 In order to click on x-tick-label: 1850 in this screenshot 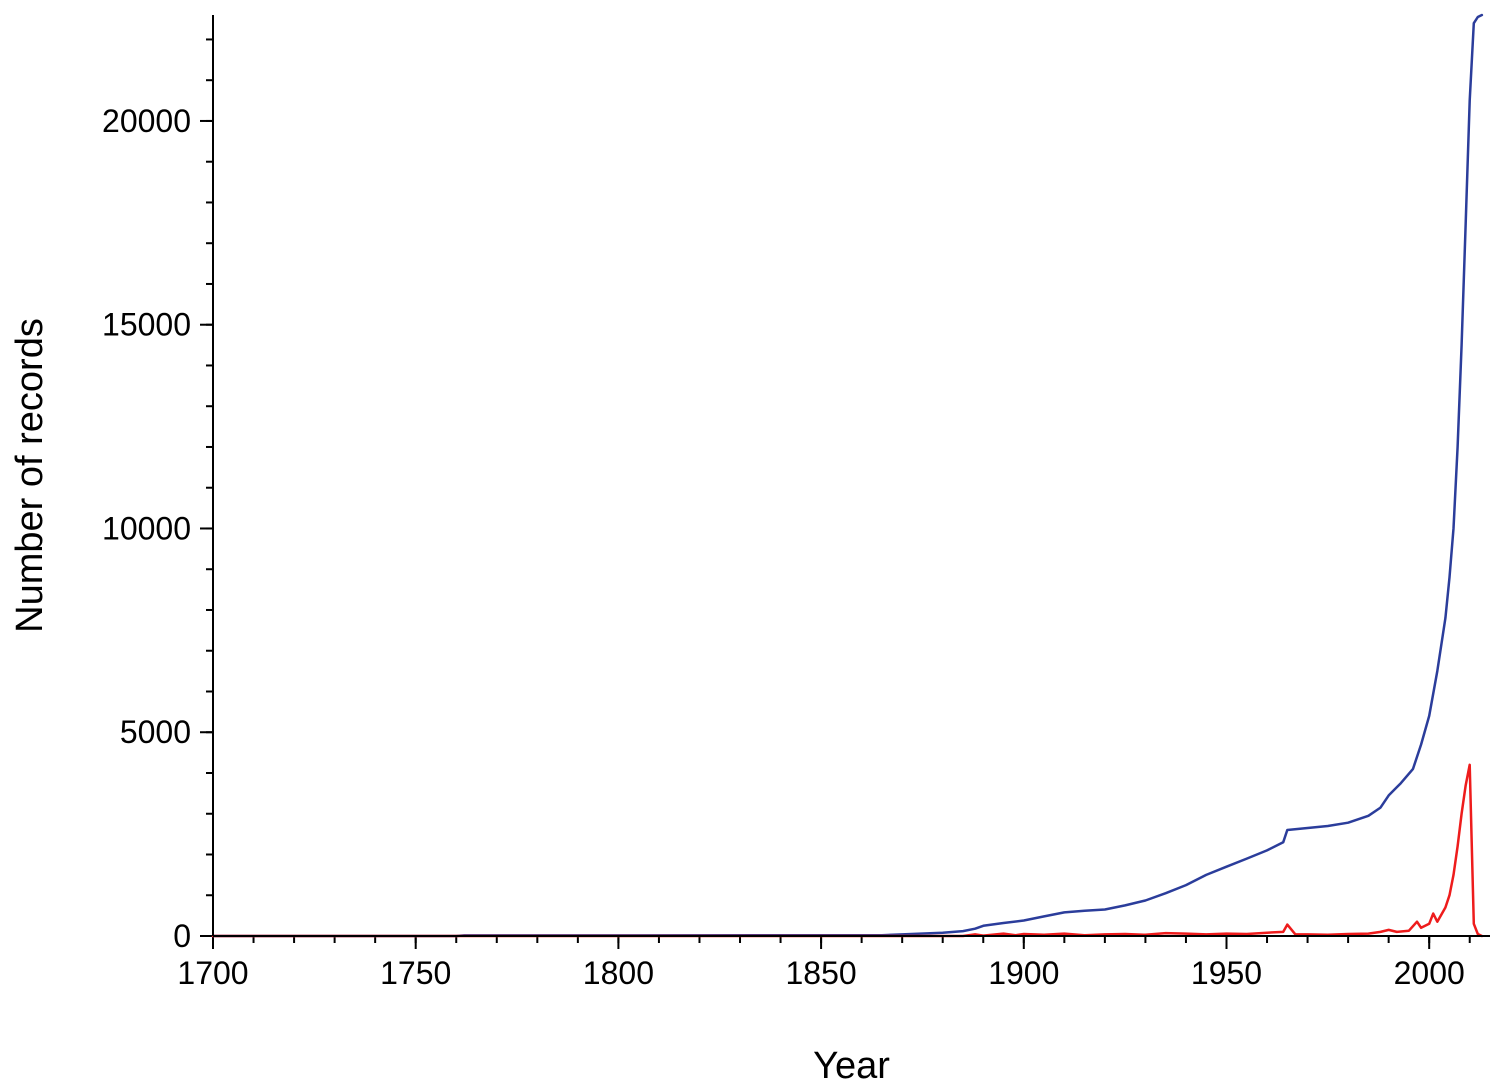, I will do `click(821, 973)`.